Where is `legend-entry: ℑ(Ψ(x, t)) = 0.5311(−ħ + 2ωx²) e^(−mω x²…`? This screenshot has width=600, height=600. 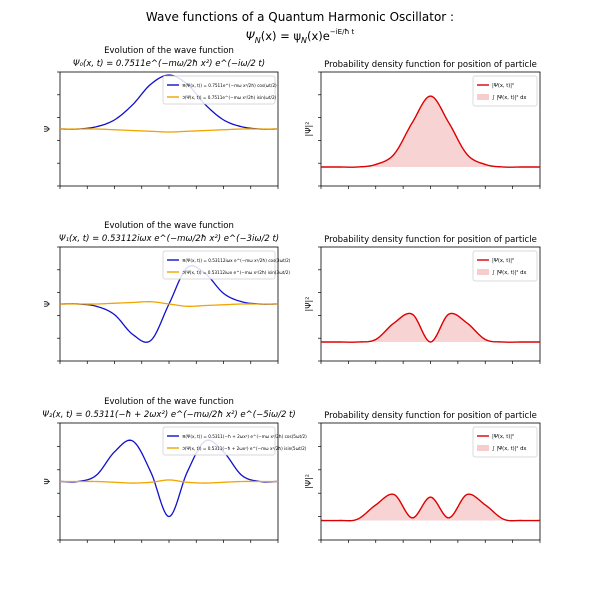 legend-entry: ℑ(Ψ(x, t)) = 0.5311(−ħ + 2ωx²) e^(−mω x²… is located at coordinates (244, 448).